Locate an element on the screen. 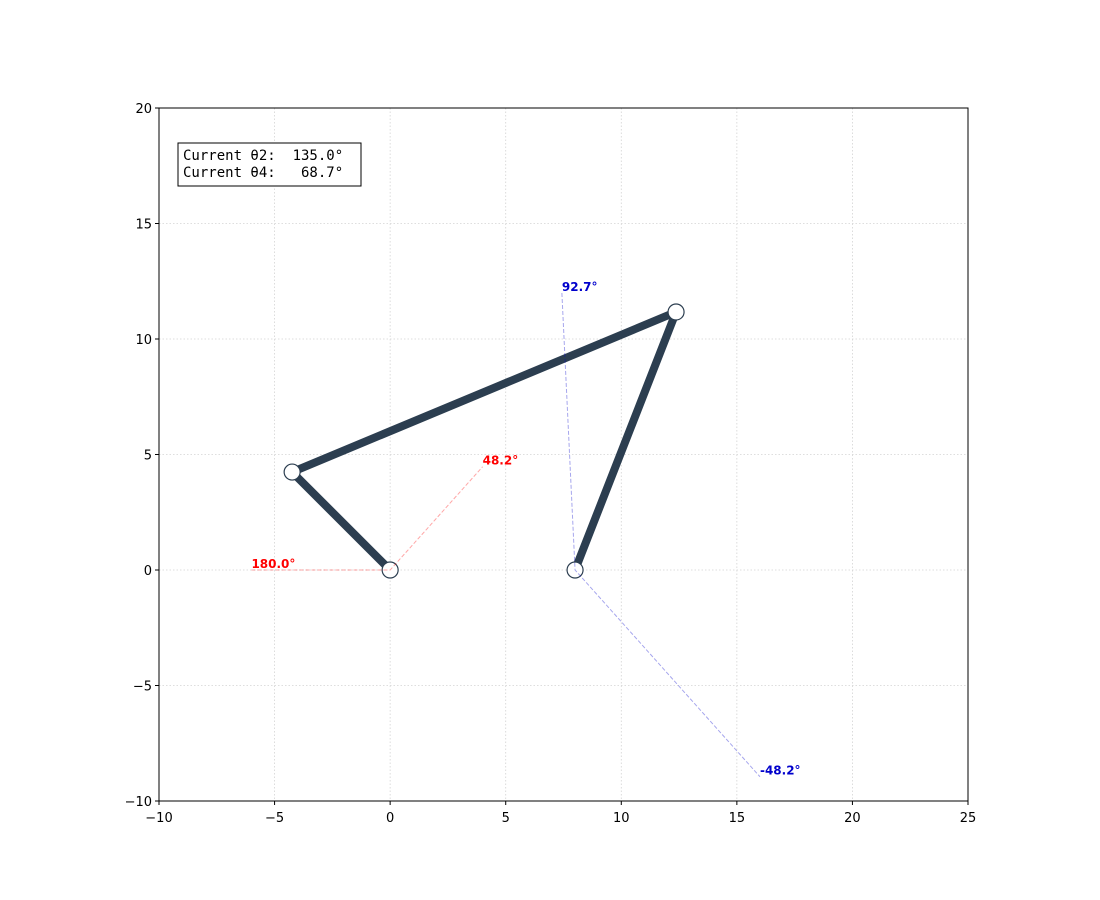 Image resolution: width=1100 pixels, height=900 pixels. info-text: Current θ2: 135.0° is located at coordinates (263, 156).